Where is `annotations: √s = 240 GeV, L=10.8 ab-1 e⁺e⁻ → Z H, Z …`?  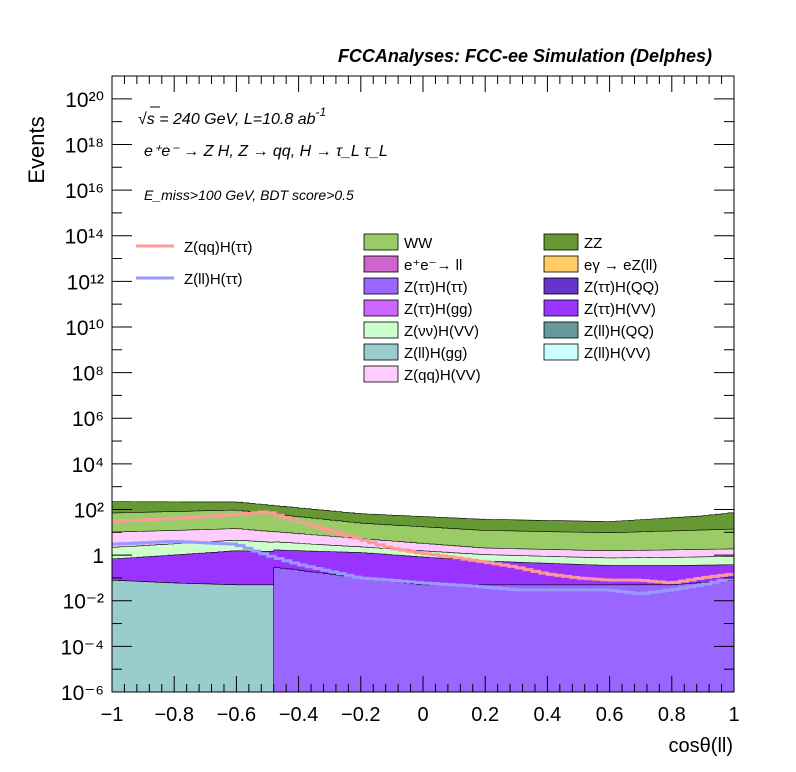 annotations: √s = 240 GeV, L=10.8 ab-1 e⁺e⁻ → Z H, Z … is located at coordinates (263, 154).